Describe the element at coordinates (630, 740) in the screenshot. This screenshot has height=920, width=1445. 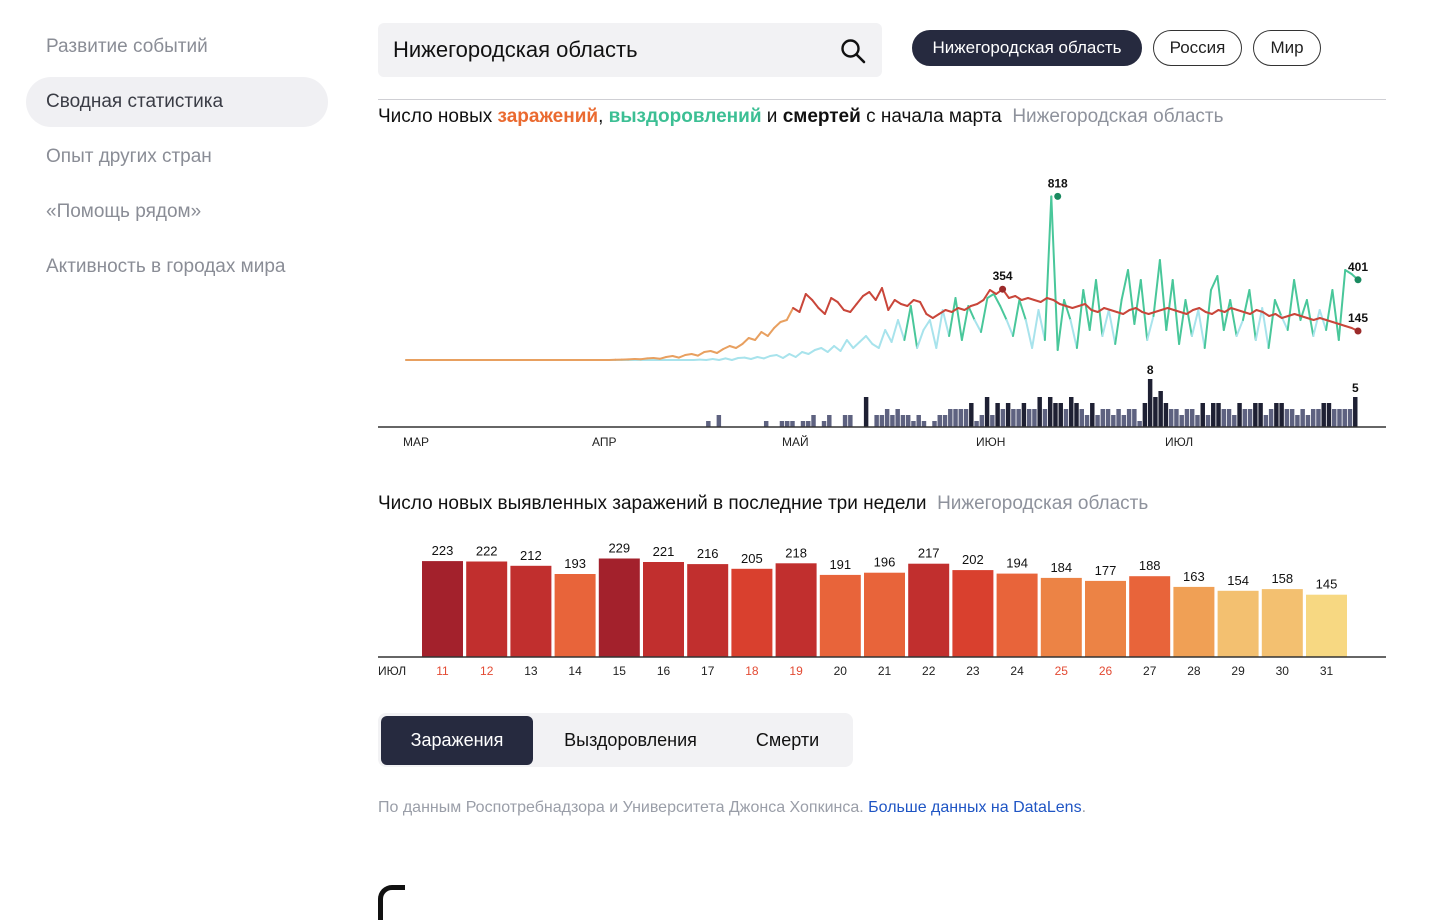
I see `tab-recoveries: Выздоровления` at that location.